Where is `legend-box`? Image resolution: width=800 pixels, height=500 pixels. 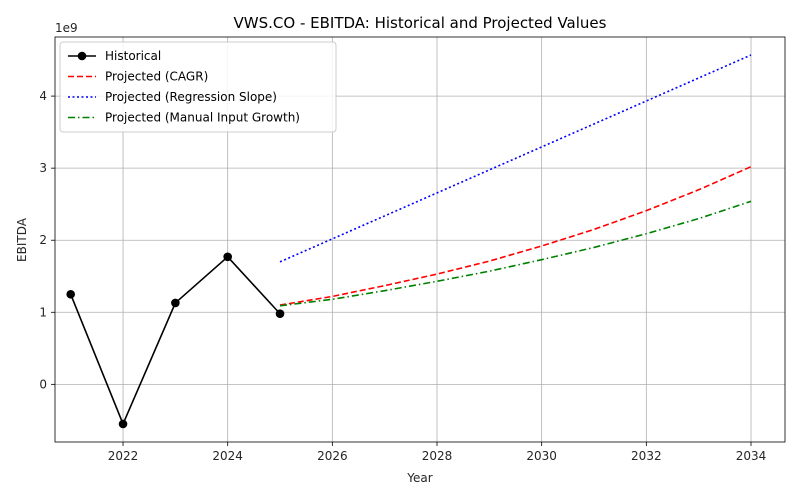
legend-box is located at coordinates (198, 87).